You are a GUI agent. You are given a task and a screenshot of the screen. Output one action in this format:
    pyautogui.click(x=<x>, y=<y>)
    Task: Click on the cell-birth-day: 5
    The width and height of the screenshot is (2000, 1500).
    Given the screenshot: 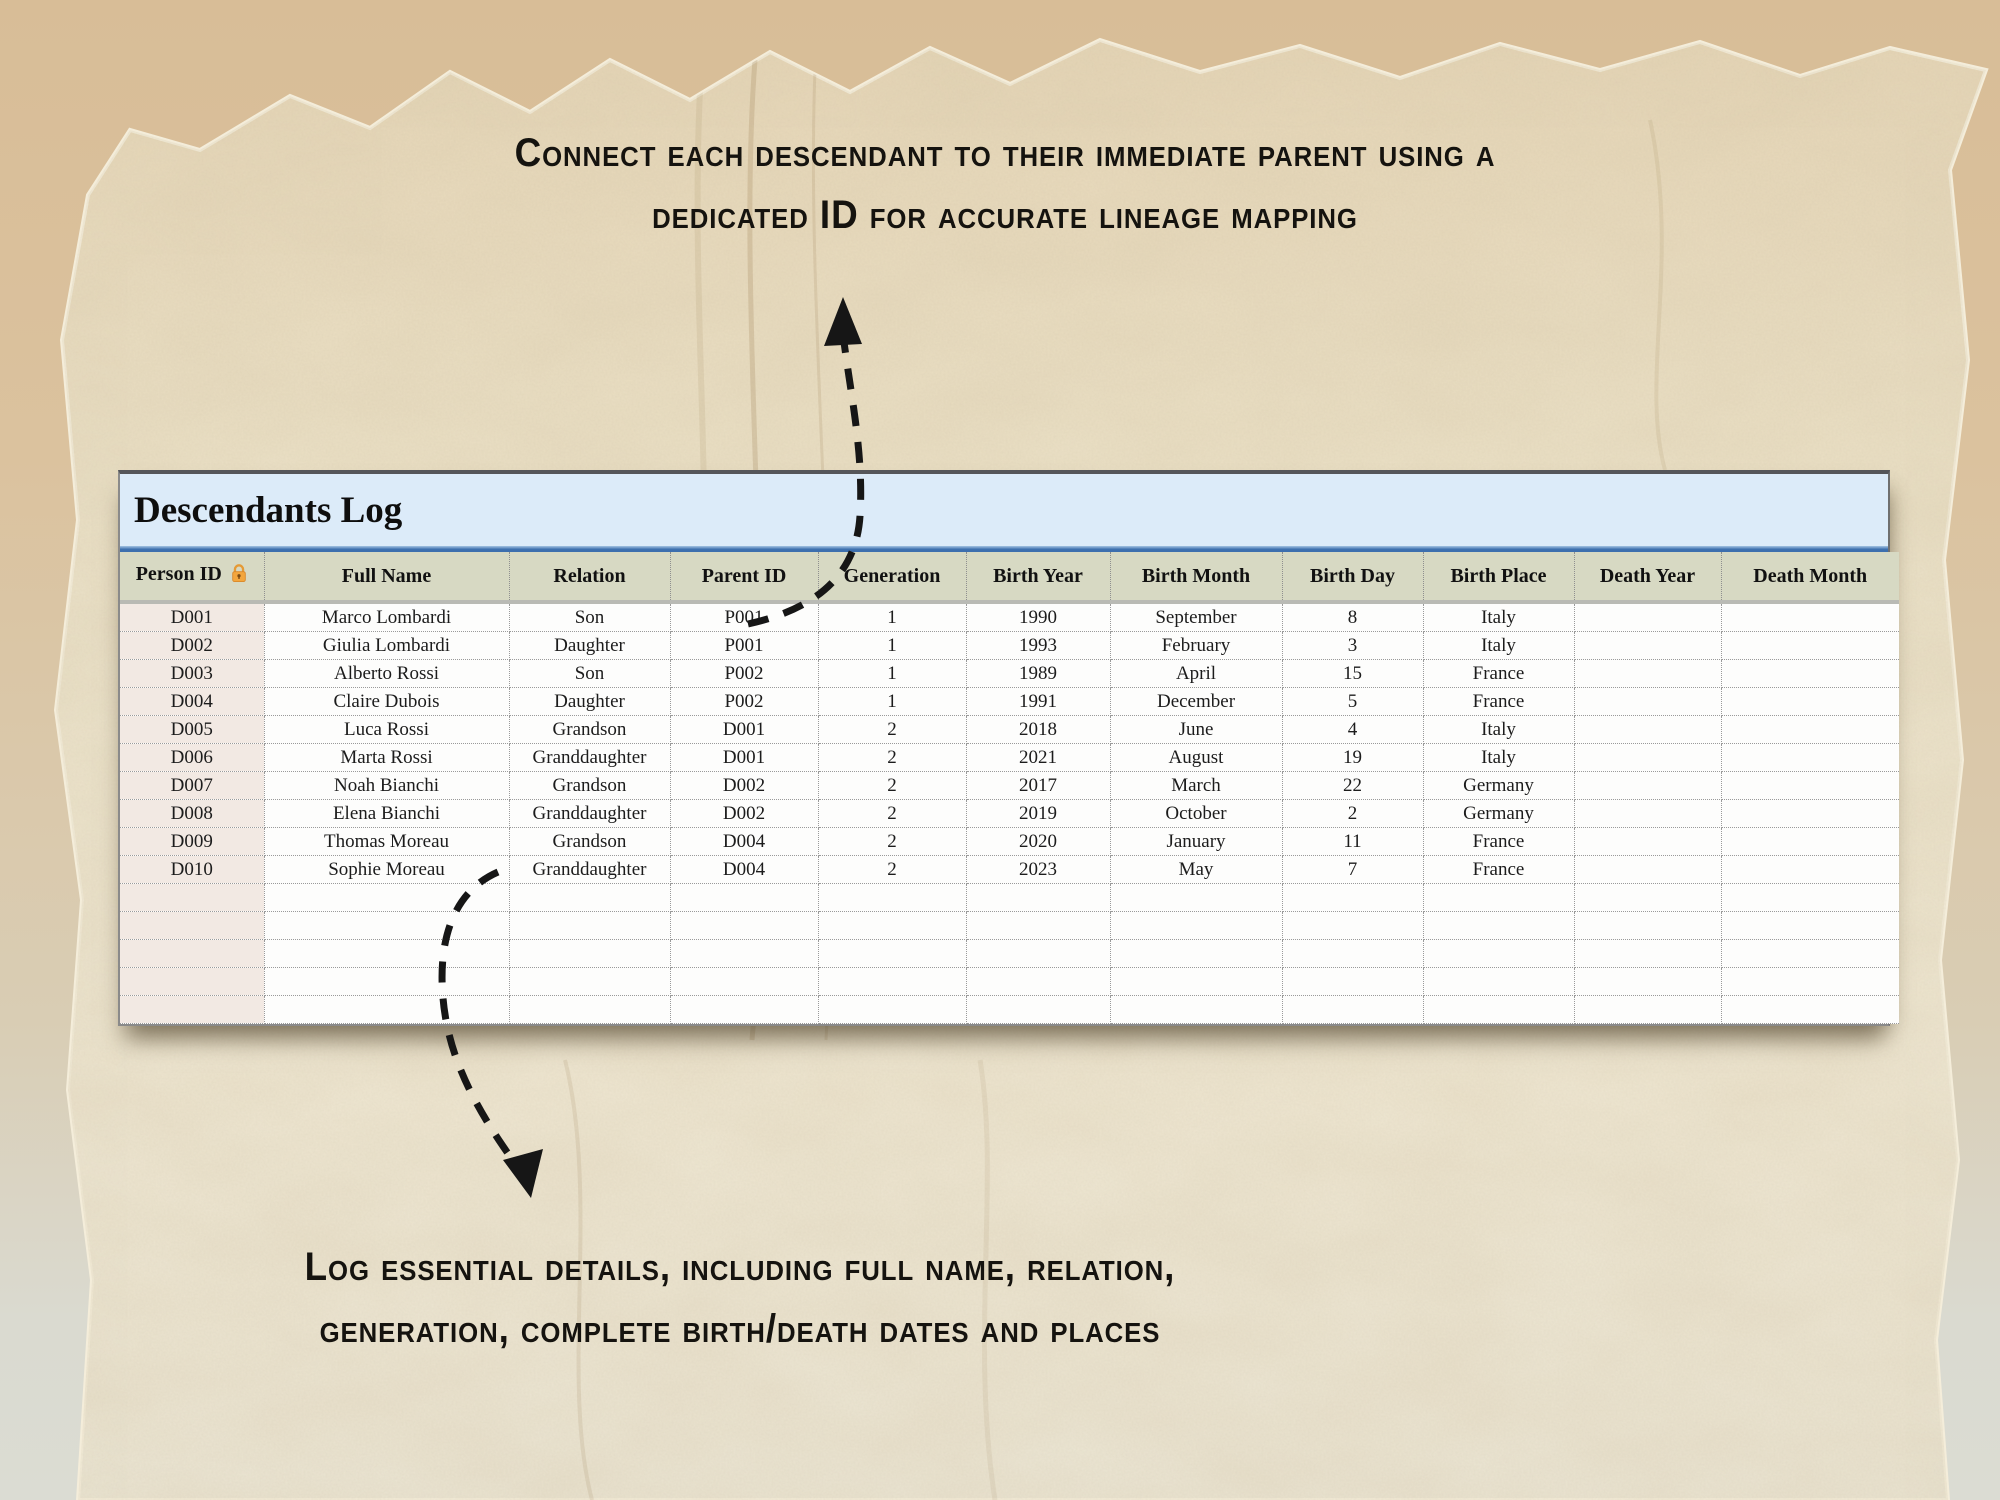 What is the action you would take?
    pyautogui.click(x=1353, y=701)
    